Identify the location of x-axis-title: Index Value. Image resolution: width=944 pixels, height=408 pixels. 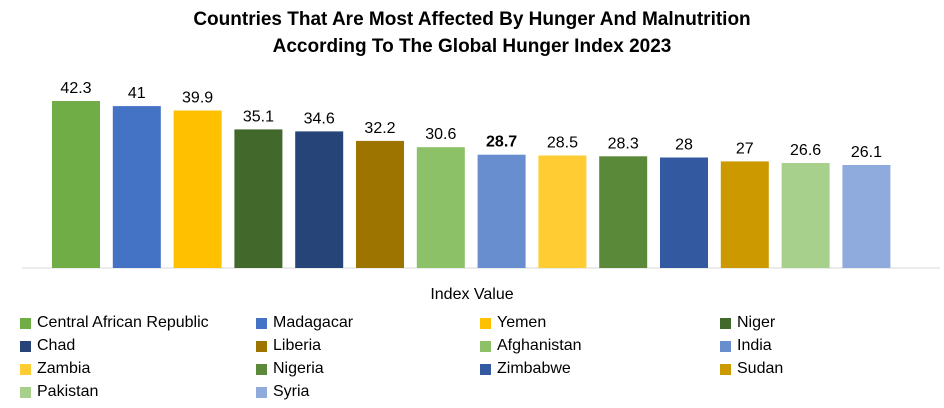
(472, 294).